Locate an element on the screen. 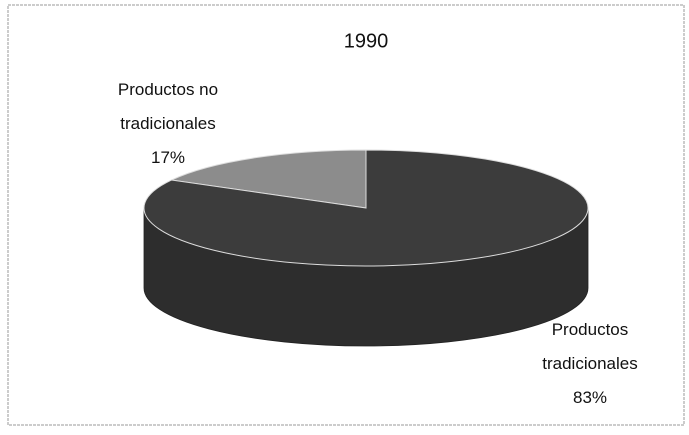 The height and width of the screenshot is (435, 689). value-label: 83% is located at coordinates (590, 397).